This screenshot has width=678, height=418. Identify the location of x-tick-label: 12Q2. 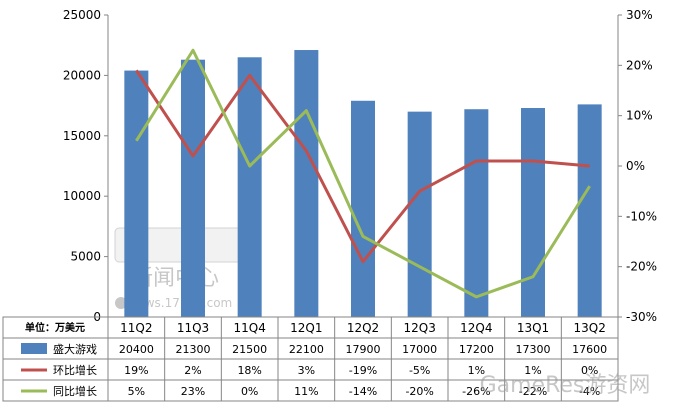
(363, 328).